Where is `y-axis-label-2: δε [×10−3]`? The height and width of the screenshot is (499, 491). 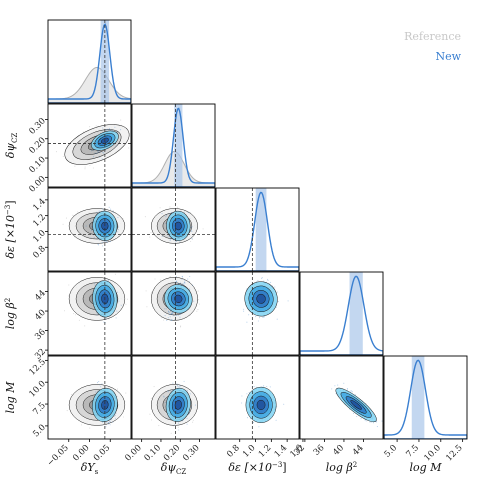 y-axis-label-2: δε [×10−3] is located at coordinates (10, 229).